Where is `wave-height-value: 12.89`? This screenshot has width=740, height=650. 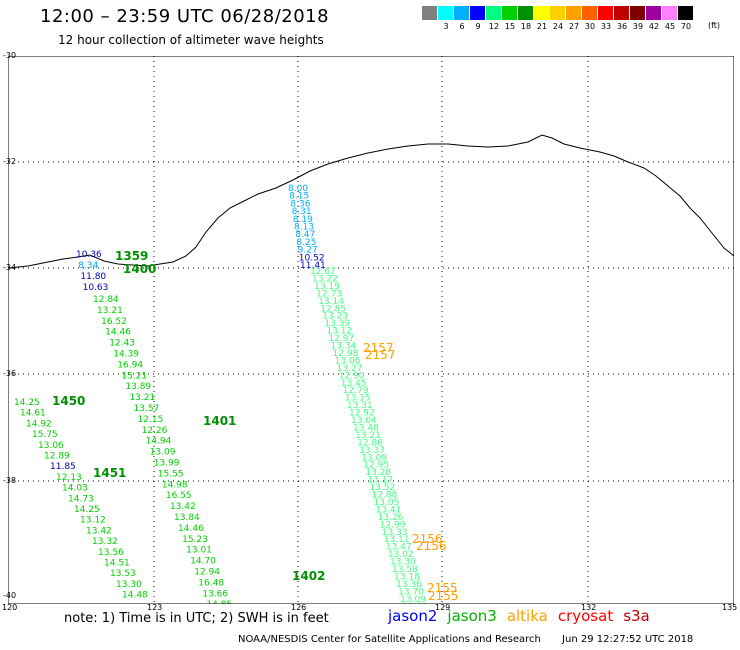 wave-height-value: 12.89 is located at coordinates (57, 457).